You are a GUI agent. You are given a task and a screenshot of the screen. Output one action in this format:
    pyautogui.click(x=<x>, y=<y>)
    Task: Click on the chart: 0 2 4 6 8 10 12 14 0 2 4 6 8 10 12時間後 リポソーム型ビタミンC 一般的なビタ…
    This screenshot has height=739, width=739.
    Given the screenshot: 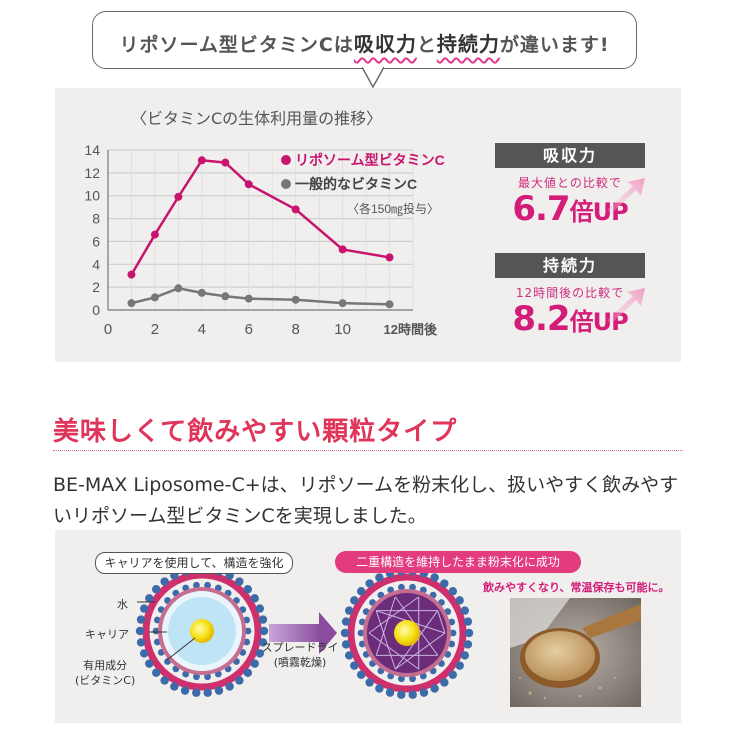 What is the action you would take?
    pyautogui.click(x=264, y=240)
    